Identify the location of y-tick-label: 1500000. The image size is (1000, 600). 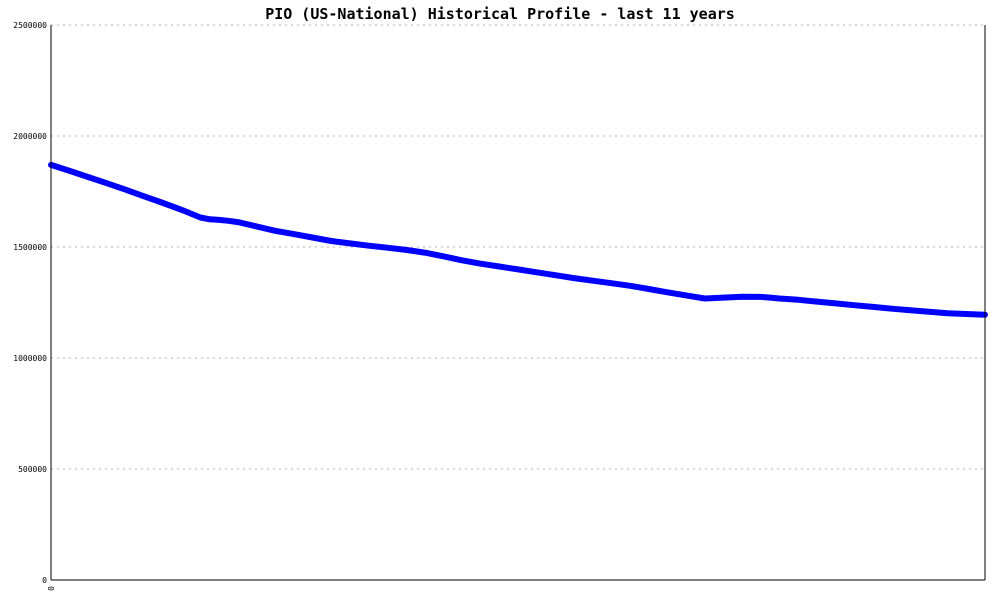
(30, 247).